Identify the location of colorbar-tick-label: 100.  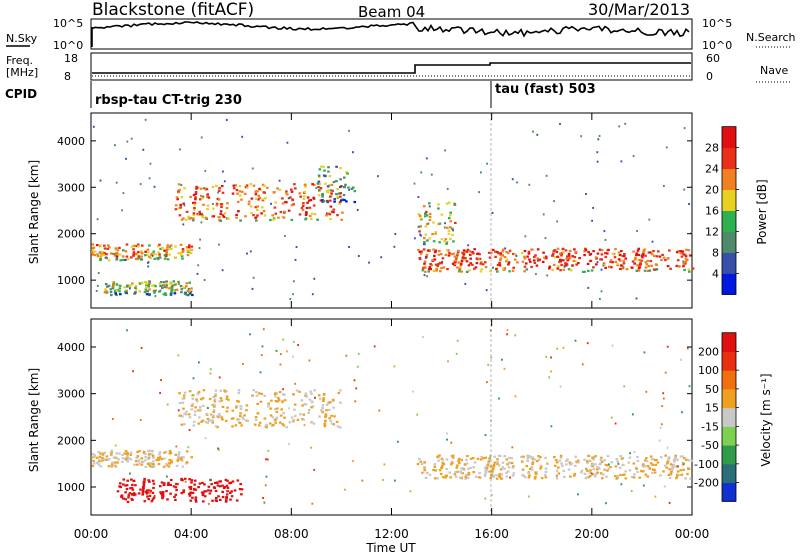
(708, 370).